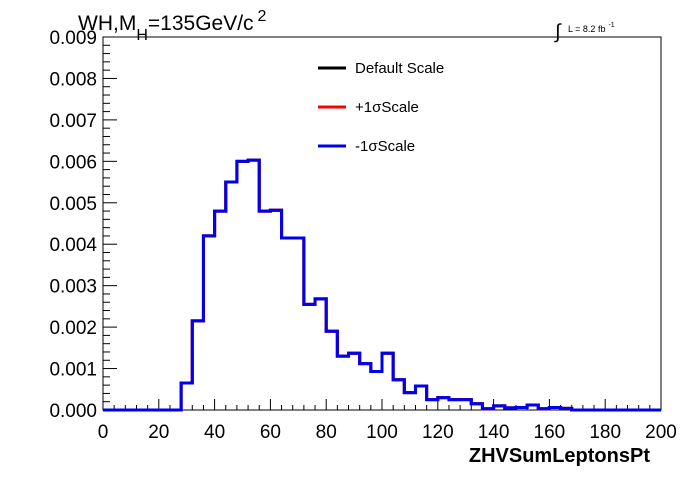 The image size is (696, 477). Describe the element at coordinates (73, 328) in the screenshot. I see `y-tick-label: 0.002` at that location.